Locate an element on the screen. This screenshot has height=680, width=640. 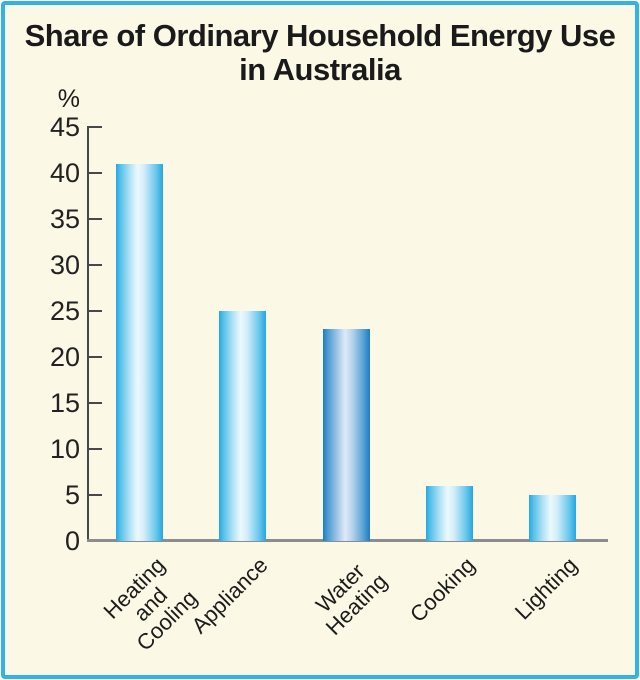
y-axis-unit-label: % is located at coordinates (68, 99).